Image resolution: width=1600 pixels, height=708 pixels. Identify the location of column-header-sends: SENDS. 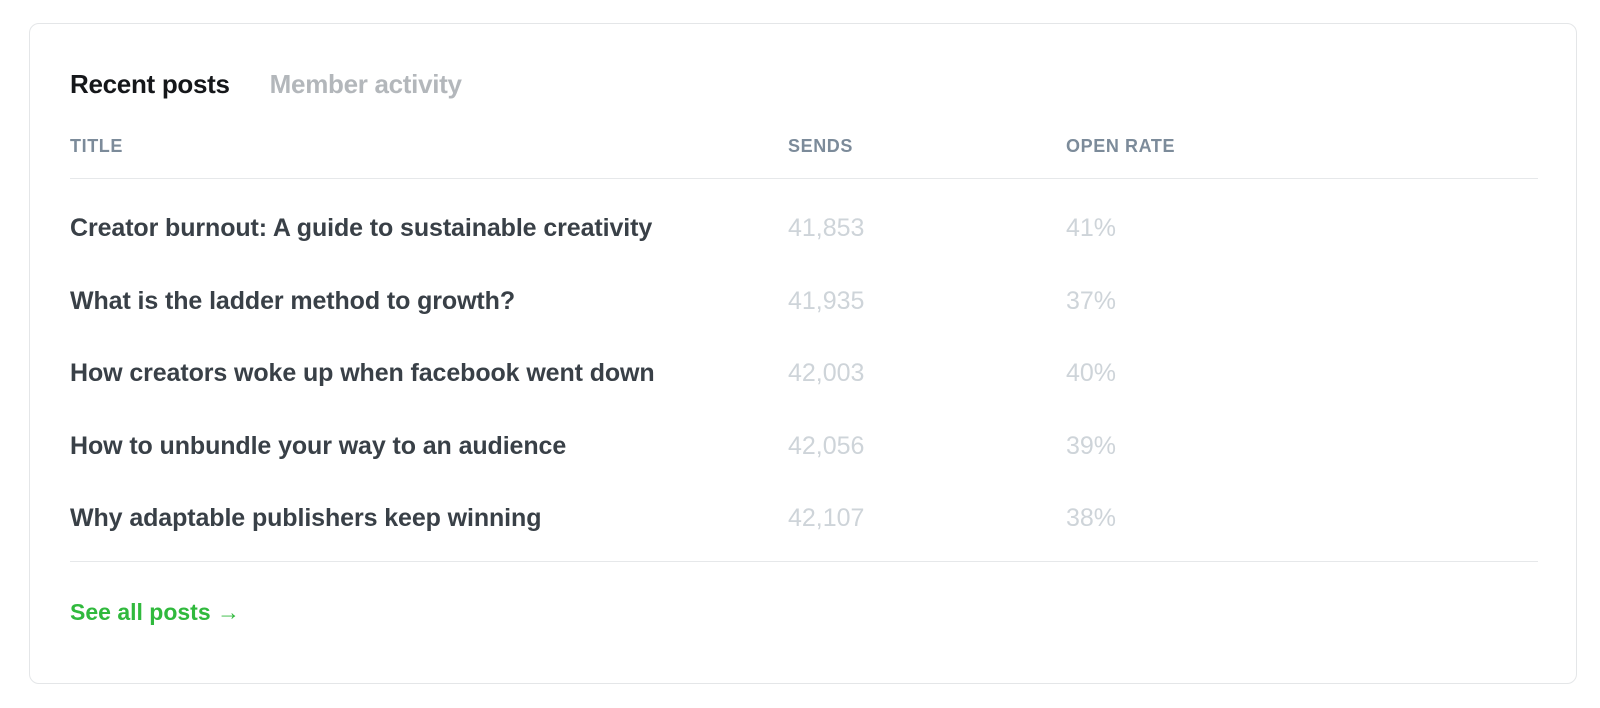
(821, 146).